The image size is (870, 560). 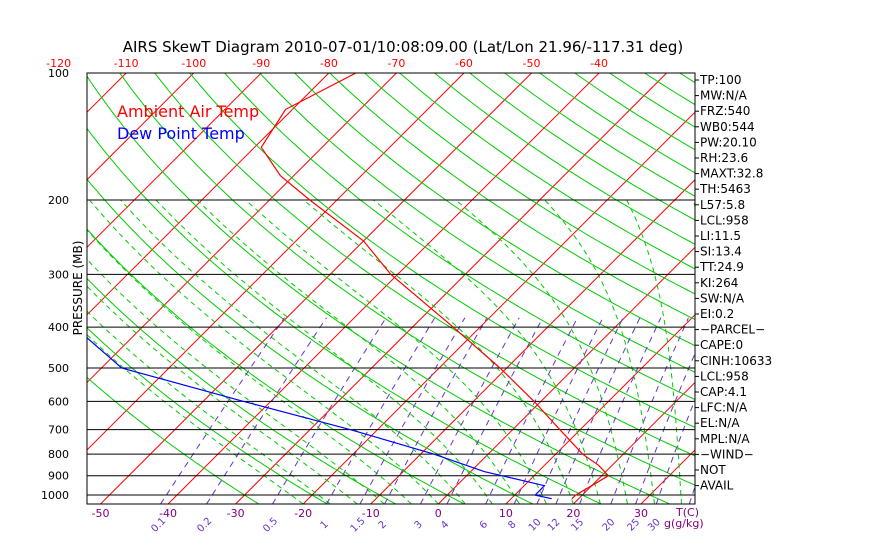 I want to click on index-entry: SI:13.4, so click(x=721, y=252).